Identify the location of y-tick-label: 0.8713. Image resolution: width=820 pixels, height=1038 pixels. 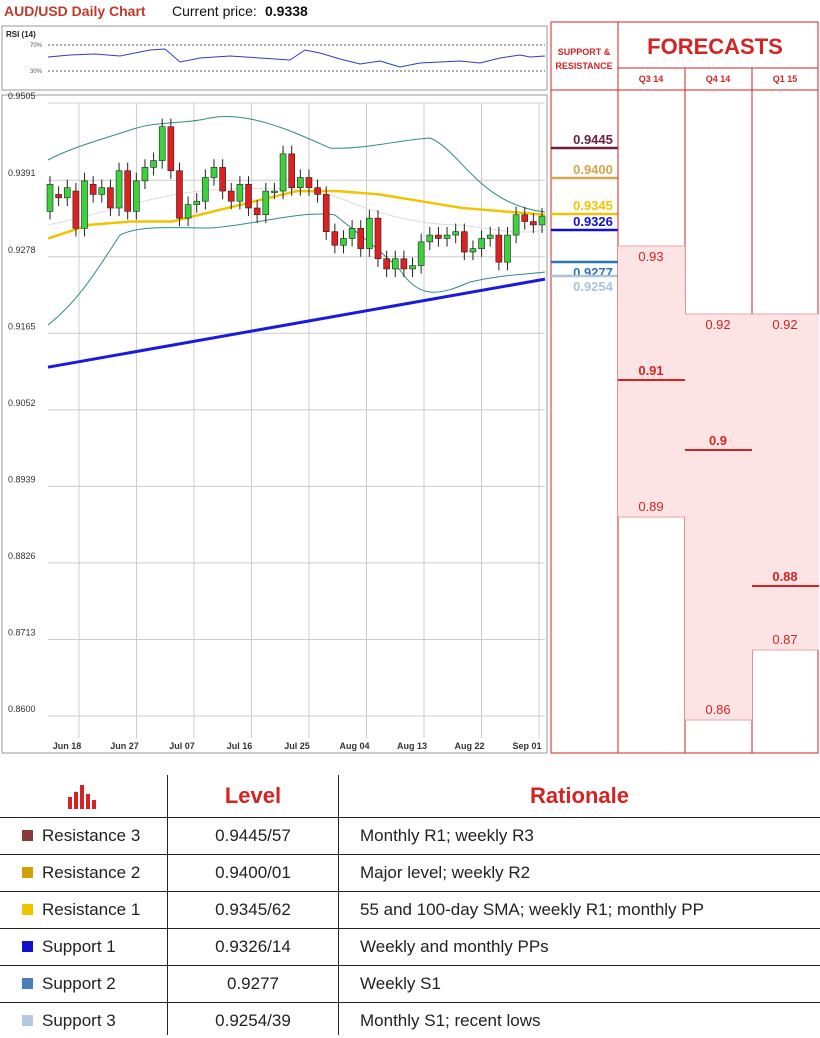
(22, 632).